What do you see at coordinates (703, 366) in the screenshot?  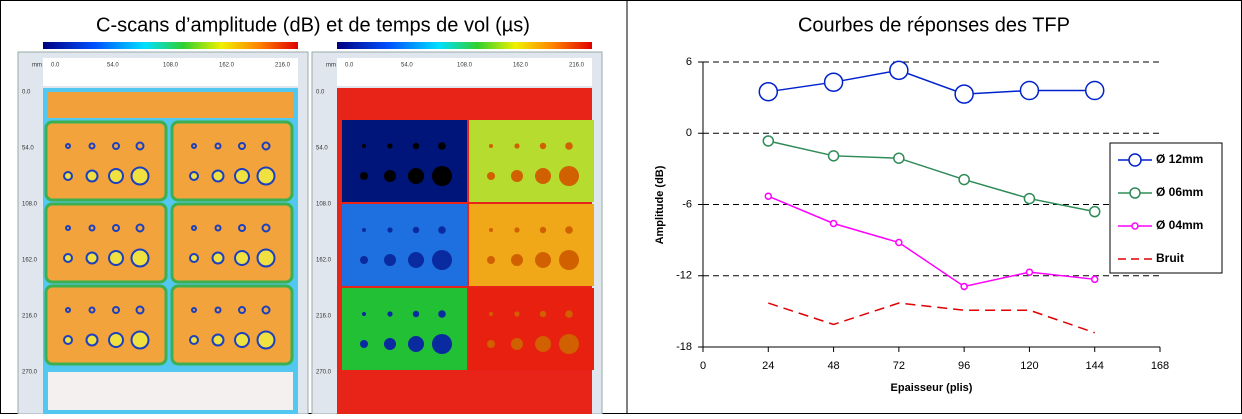 I see `x-tick-label: 0` at bounding box center [703, 366].